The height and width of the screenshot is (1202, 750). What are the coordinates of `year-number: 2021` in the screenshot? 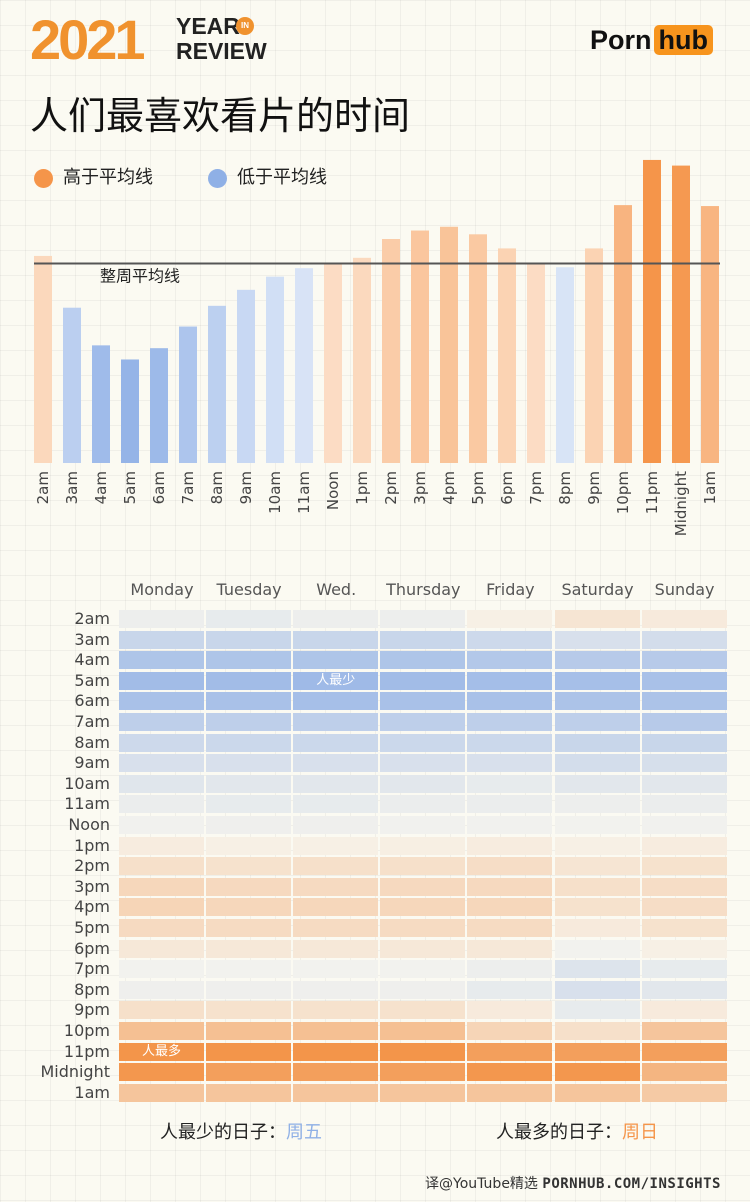 It's located at (88, 39).